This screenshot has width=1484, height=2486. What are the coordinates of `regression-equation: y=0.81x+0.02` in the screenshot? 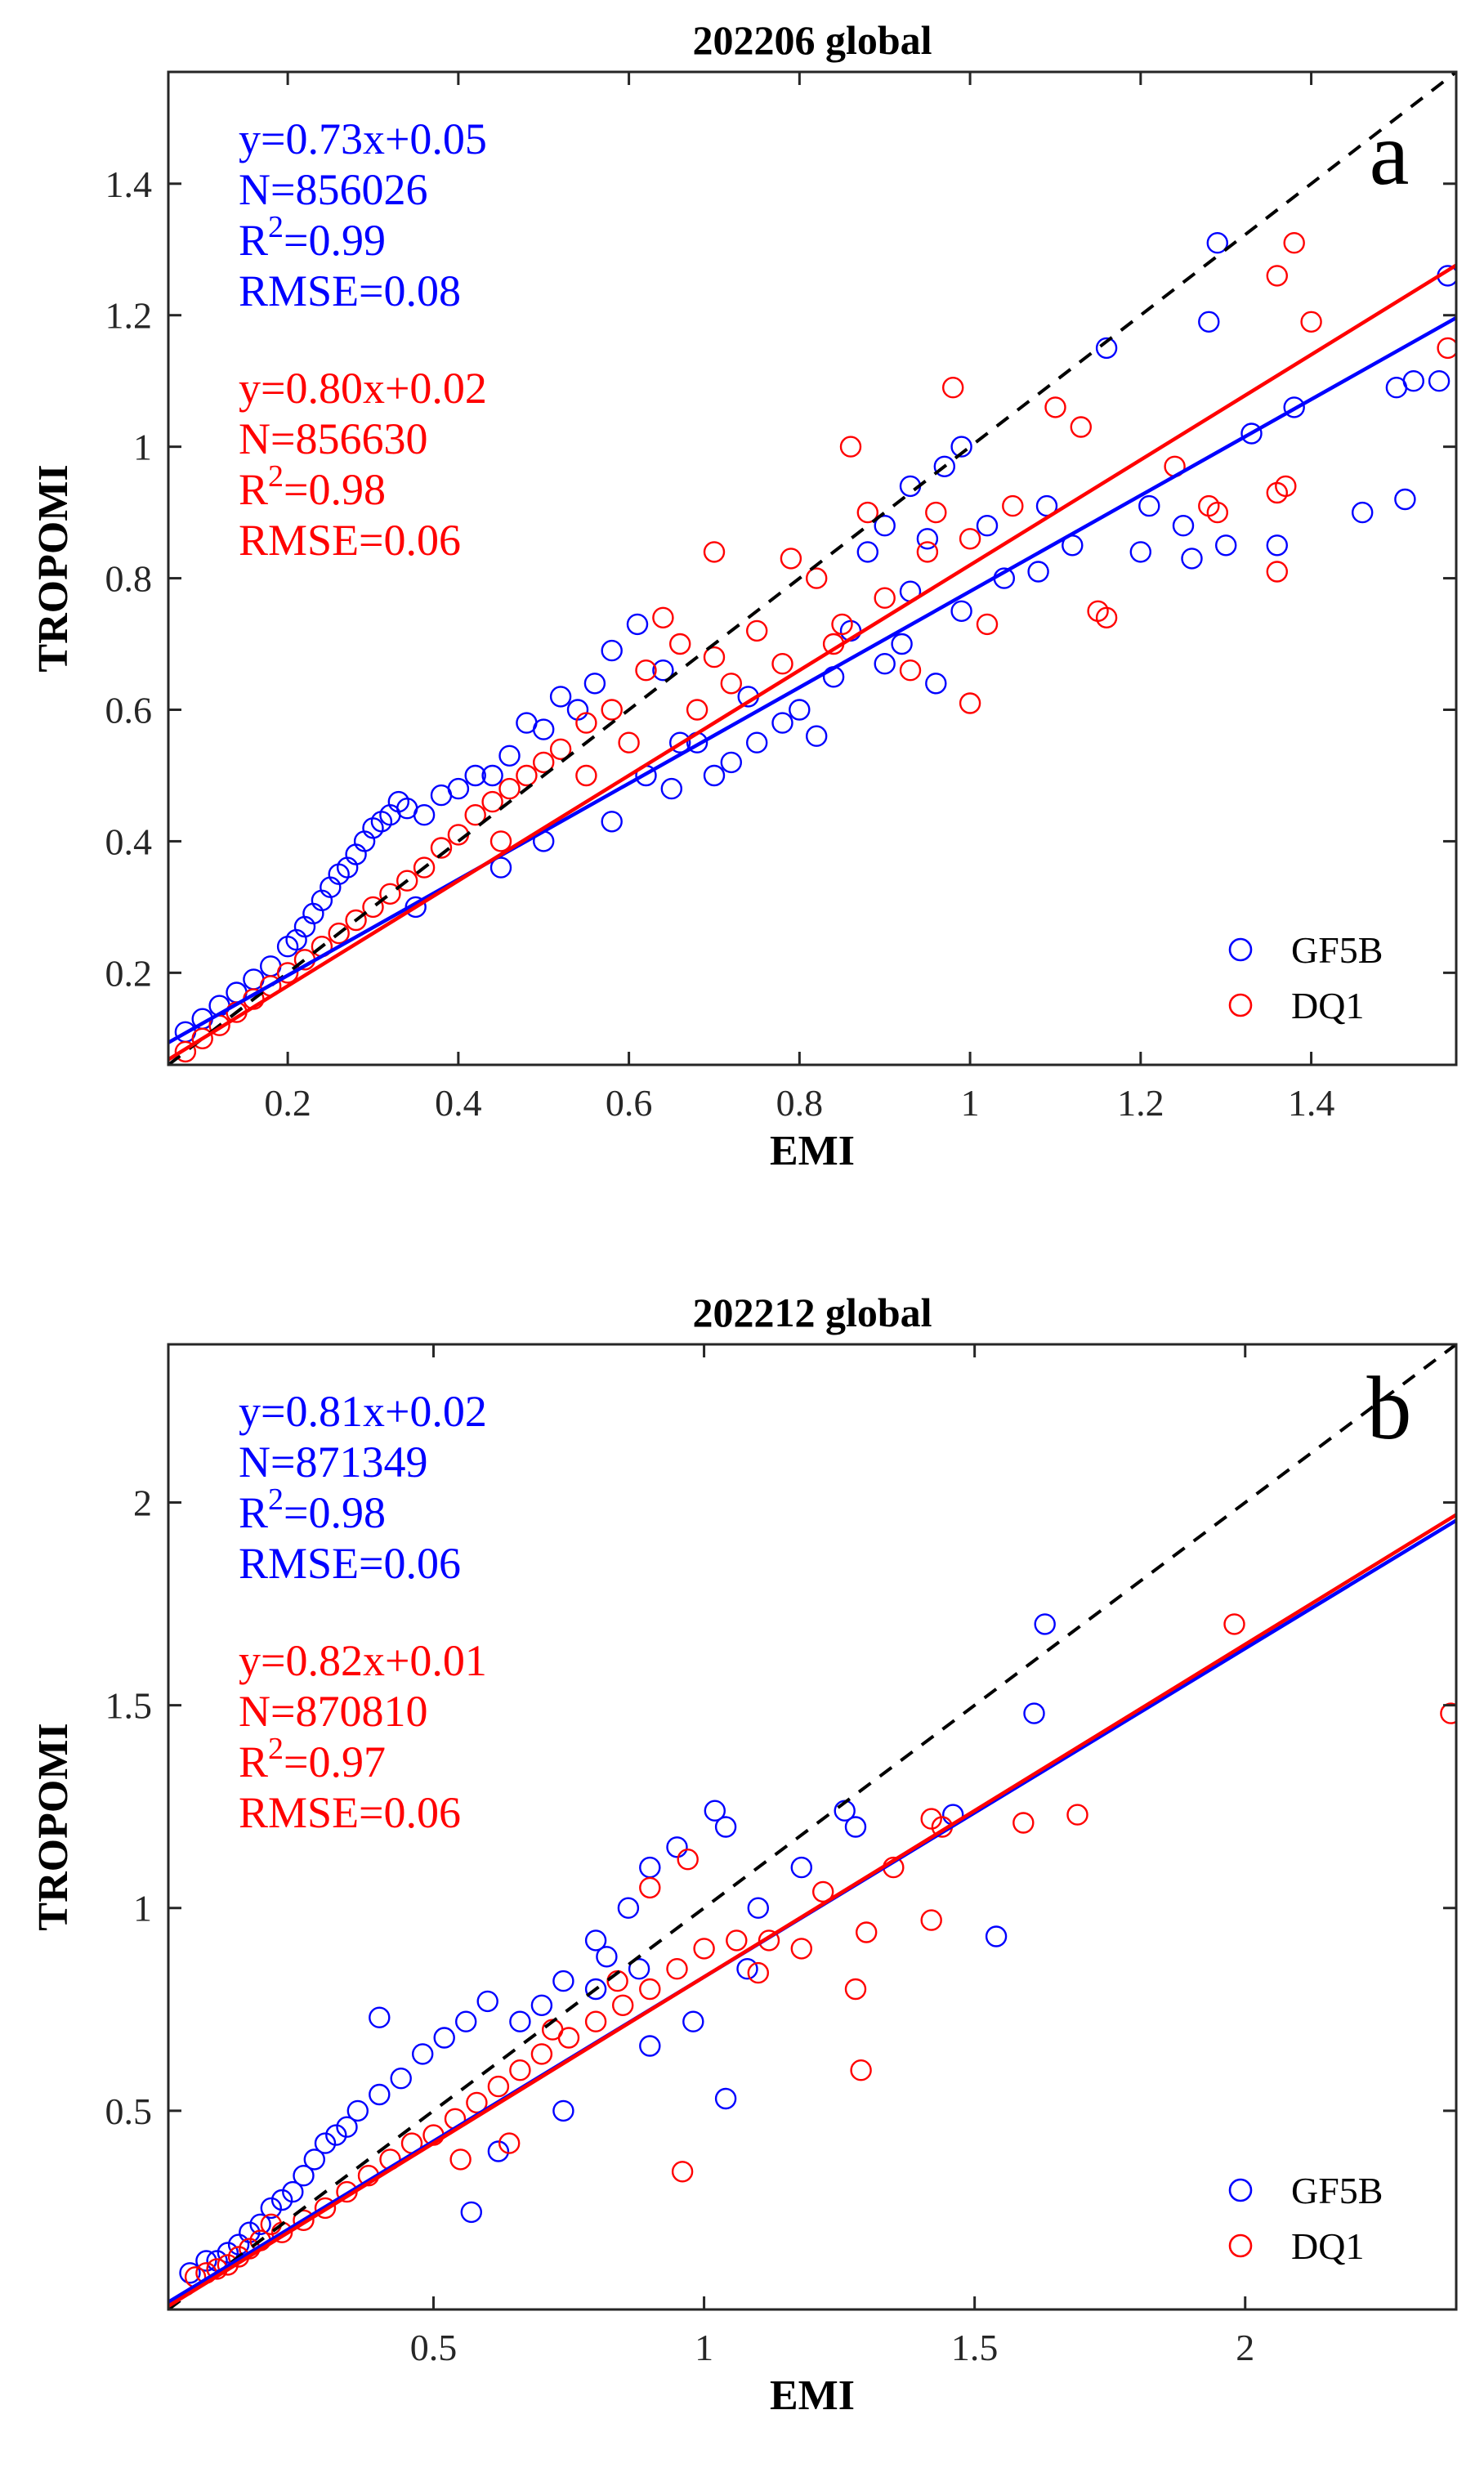 It's located at (363, 1411).